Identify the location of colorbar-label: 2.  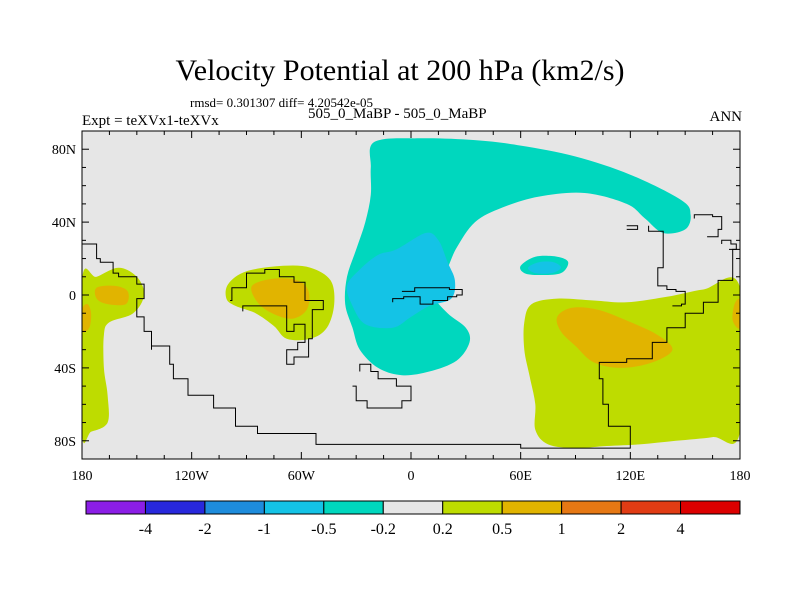
(621, 529).